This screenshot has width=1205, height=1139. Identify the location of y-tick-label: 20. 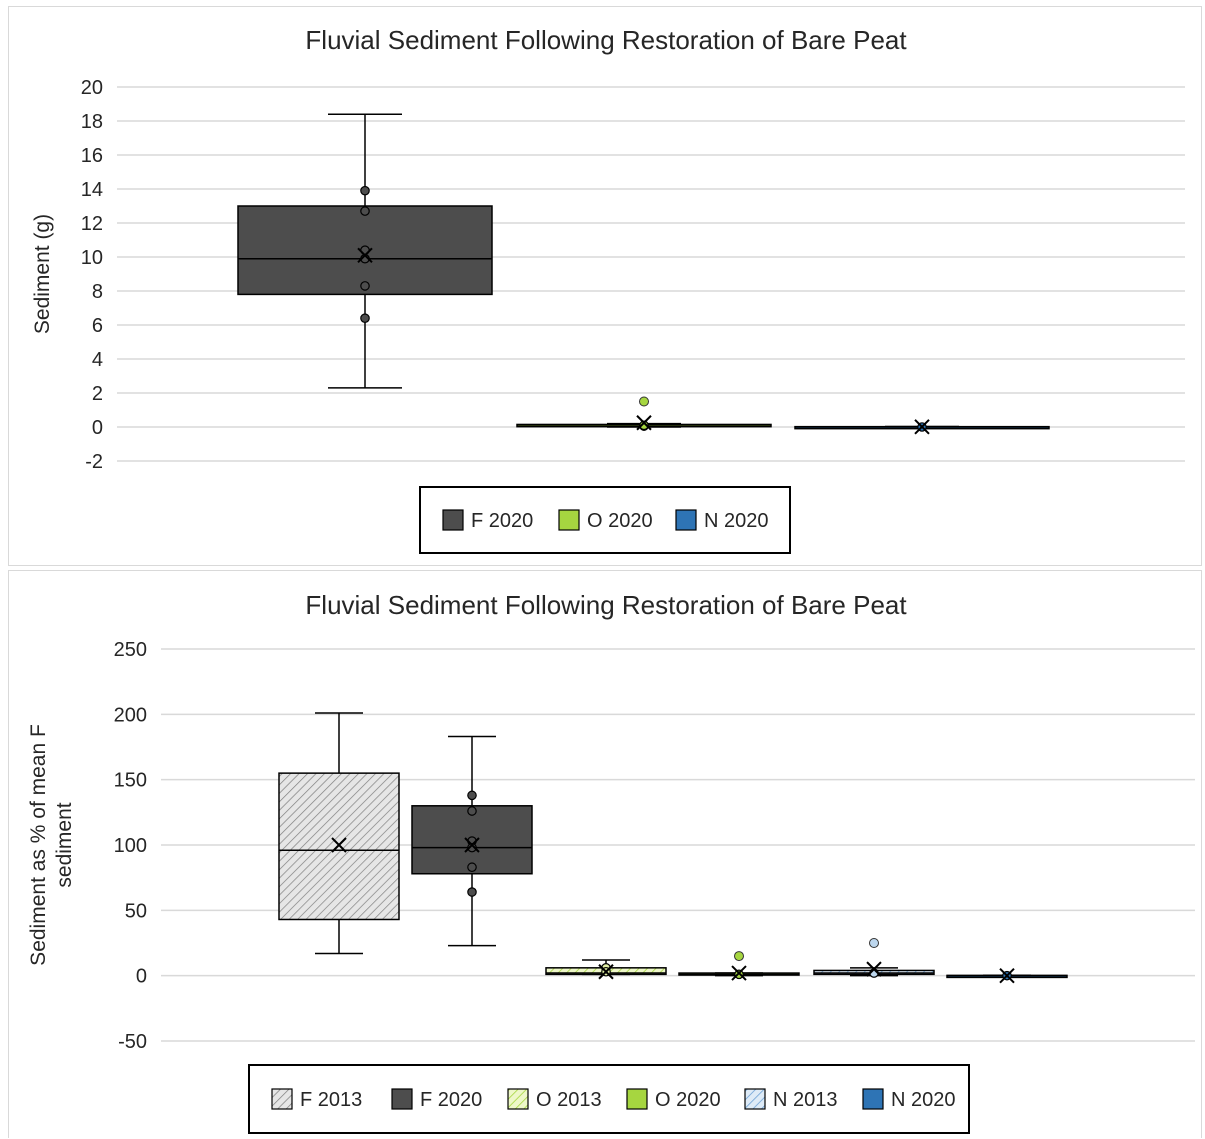
(92, 88).